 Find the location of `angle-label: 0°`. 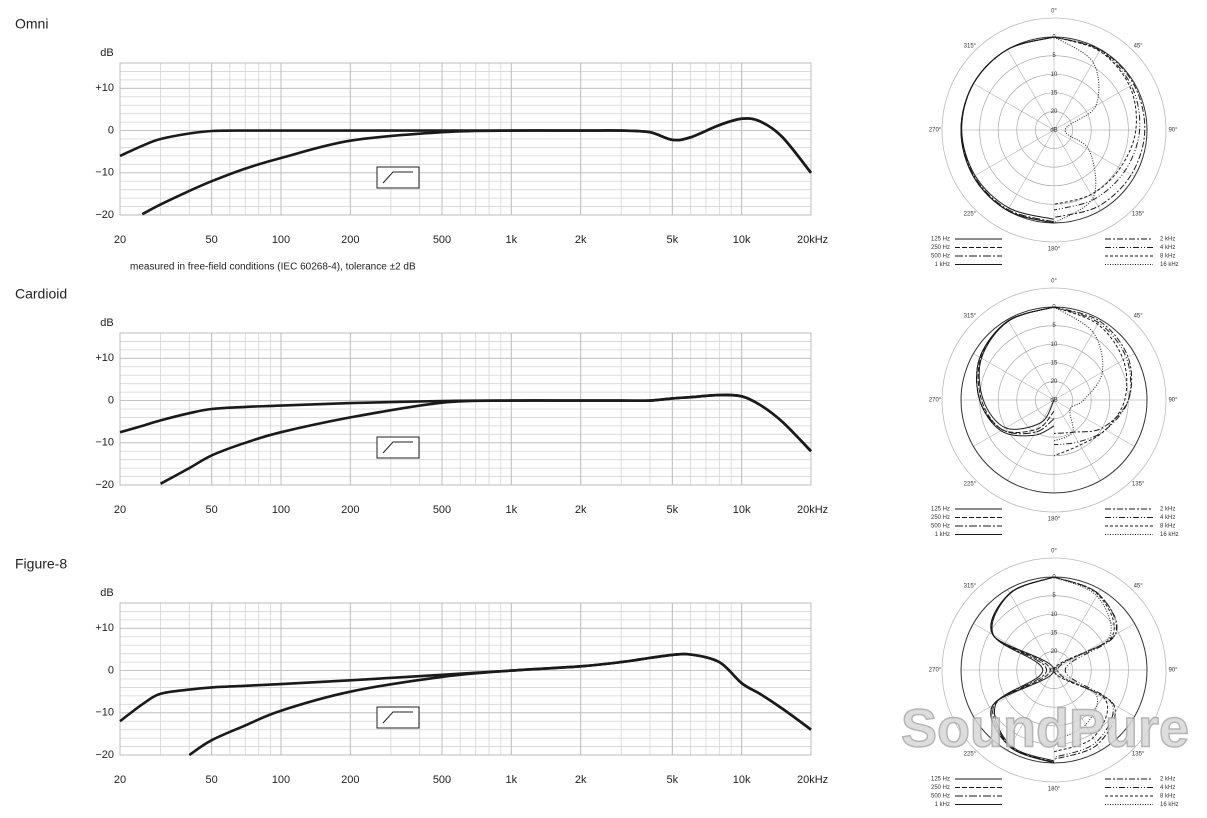

angle-label: 0° is located at coordinates (1054, 282).